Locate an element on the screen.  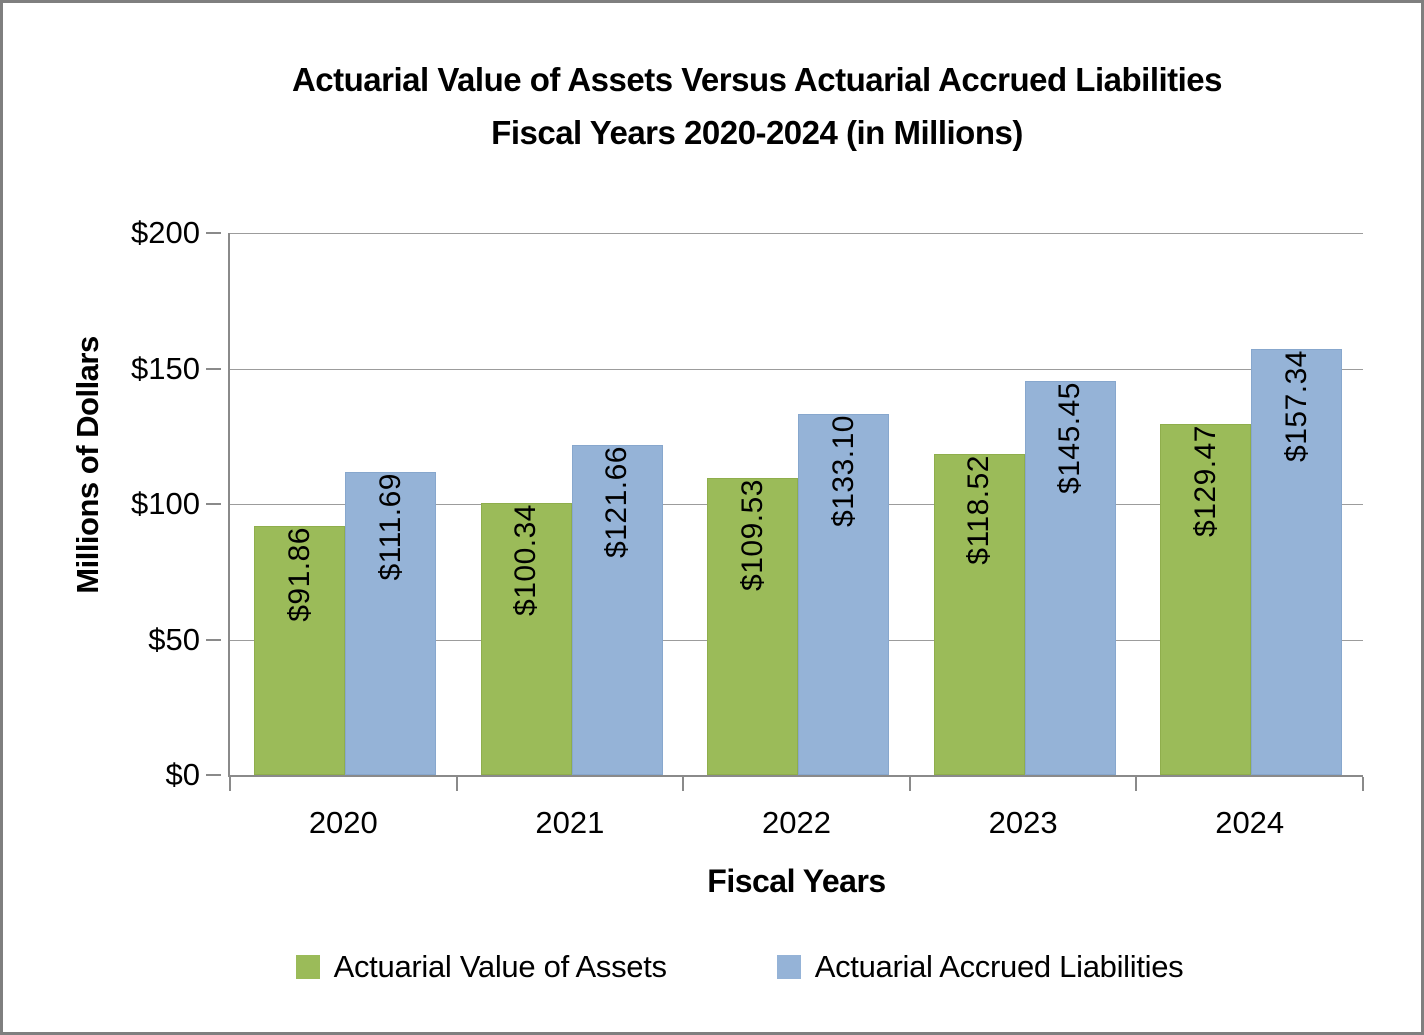
bar-data-label: $121.66 is located at coordinates (617, 502).